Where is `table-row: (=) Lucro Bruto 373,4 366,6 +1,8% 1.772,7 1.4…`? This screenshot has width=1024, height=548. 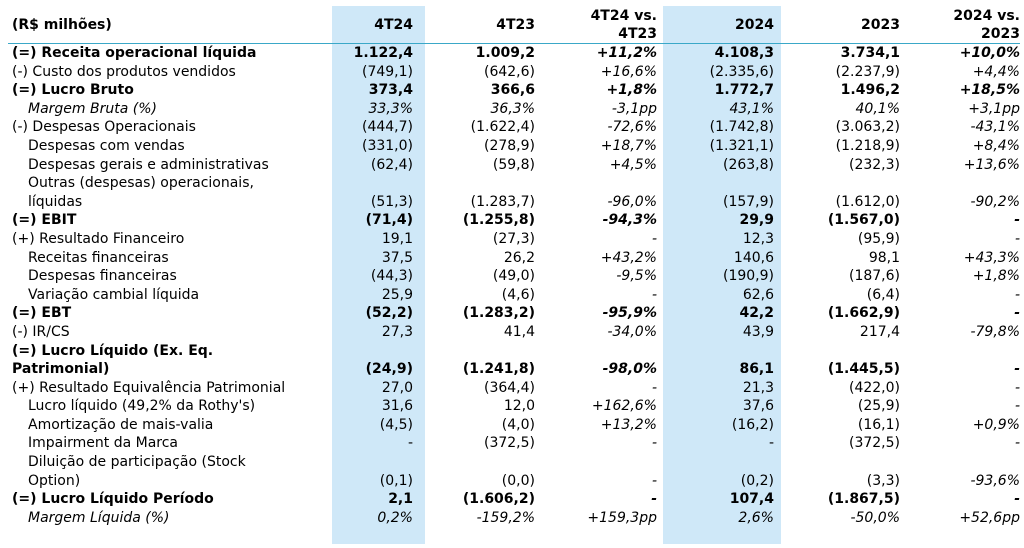 table-row: (=) Lucro Bruto 373,4 366,6 +1,8% 1.772,7 1.4… is located at coordinates (516, 90).